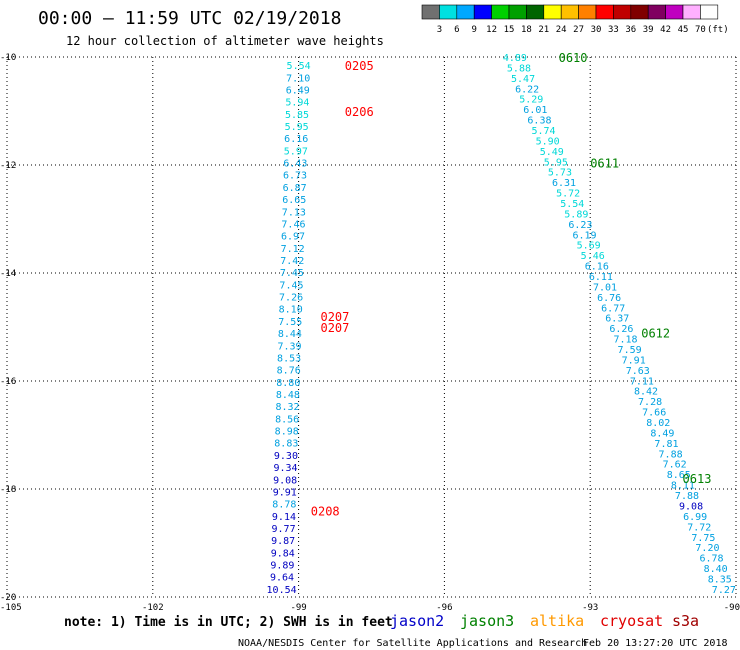 The height and width of the screenshot is (650, 740). What do you see at coordinates (325, 512) in the screenshot?
I see `time-annotation: 0208` at bounding box center [325, 512].